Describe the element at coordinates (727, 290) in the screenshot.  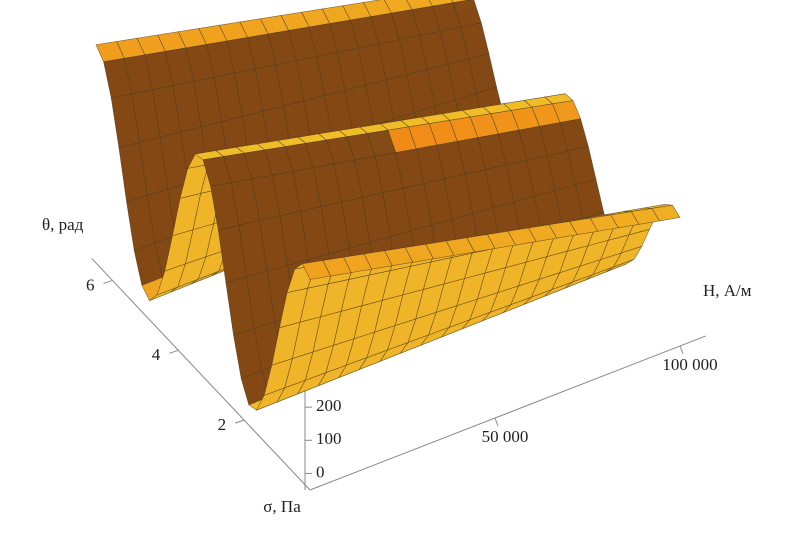
I see `x-axis-label: H, А/м` at that location.